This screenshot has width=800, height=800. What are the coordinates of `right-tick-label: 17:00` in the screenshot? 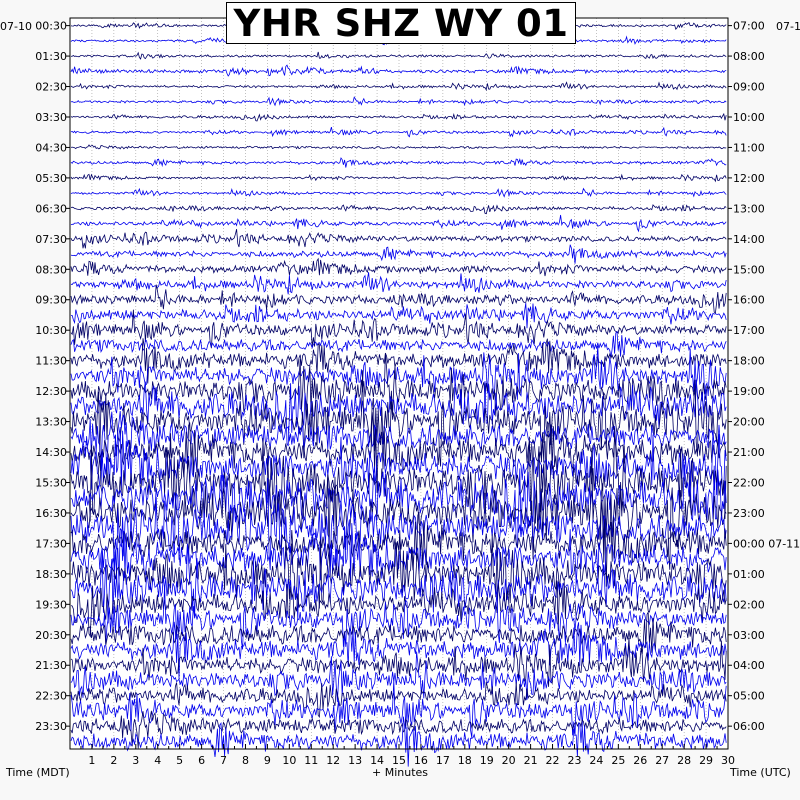 It's located at (749, 330).